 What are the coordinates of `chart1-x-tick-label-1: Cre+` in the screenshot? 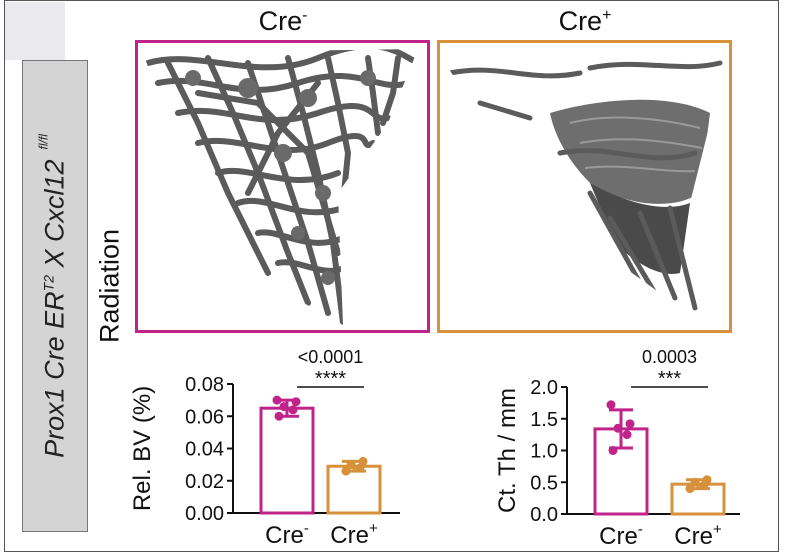 It's located at (354, 534).